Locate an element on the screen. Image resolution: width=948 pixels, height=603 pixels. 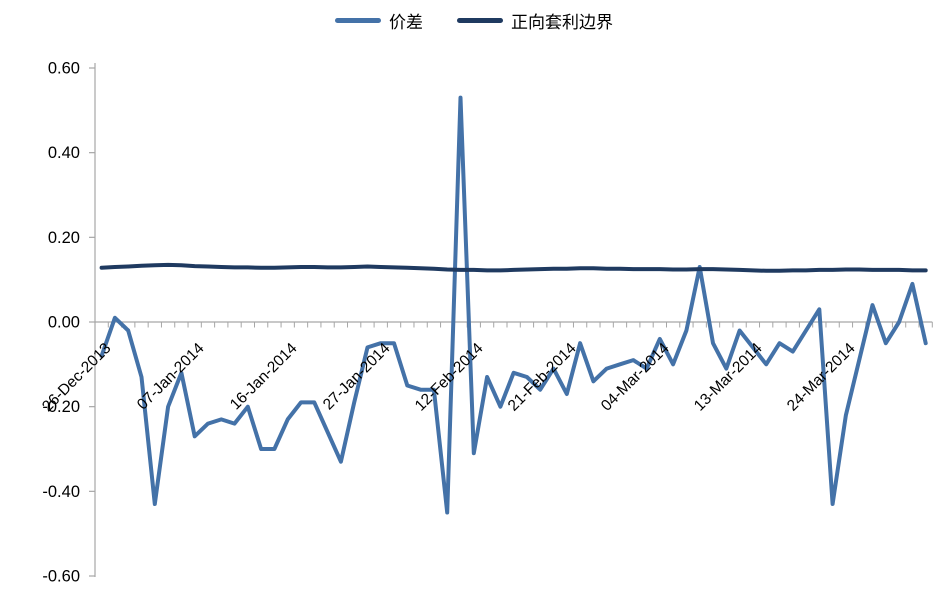
y-axis-tick-label: 0.00 is located at coordinates (64, 323).